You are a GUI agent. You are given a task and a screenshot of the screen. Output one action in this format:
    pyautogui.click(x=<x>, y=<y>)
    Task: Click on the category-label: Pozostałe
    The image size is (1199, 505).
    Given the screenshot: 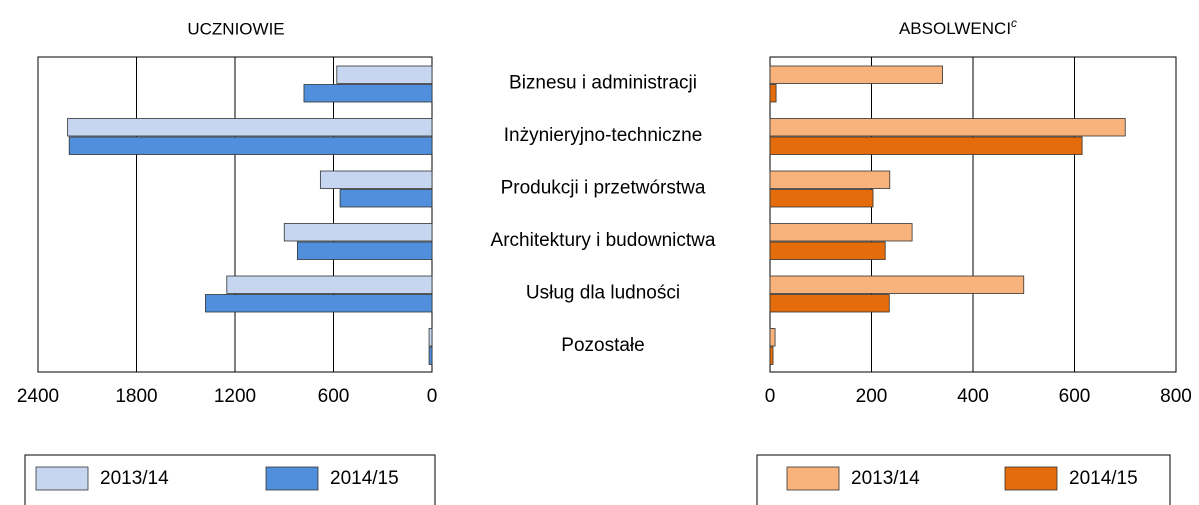 What is the action you would take?
    pyautogui.click(x=602, y=345)
    